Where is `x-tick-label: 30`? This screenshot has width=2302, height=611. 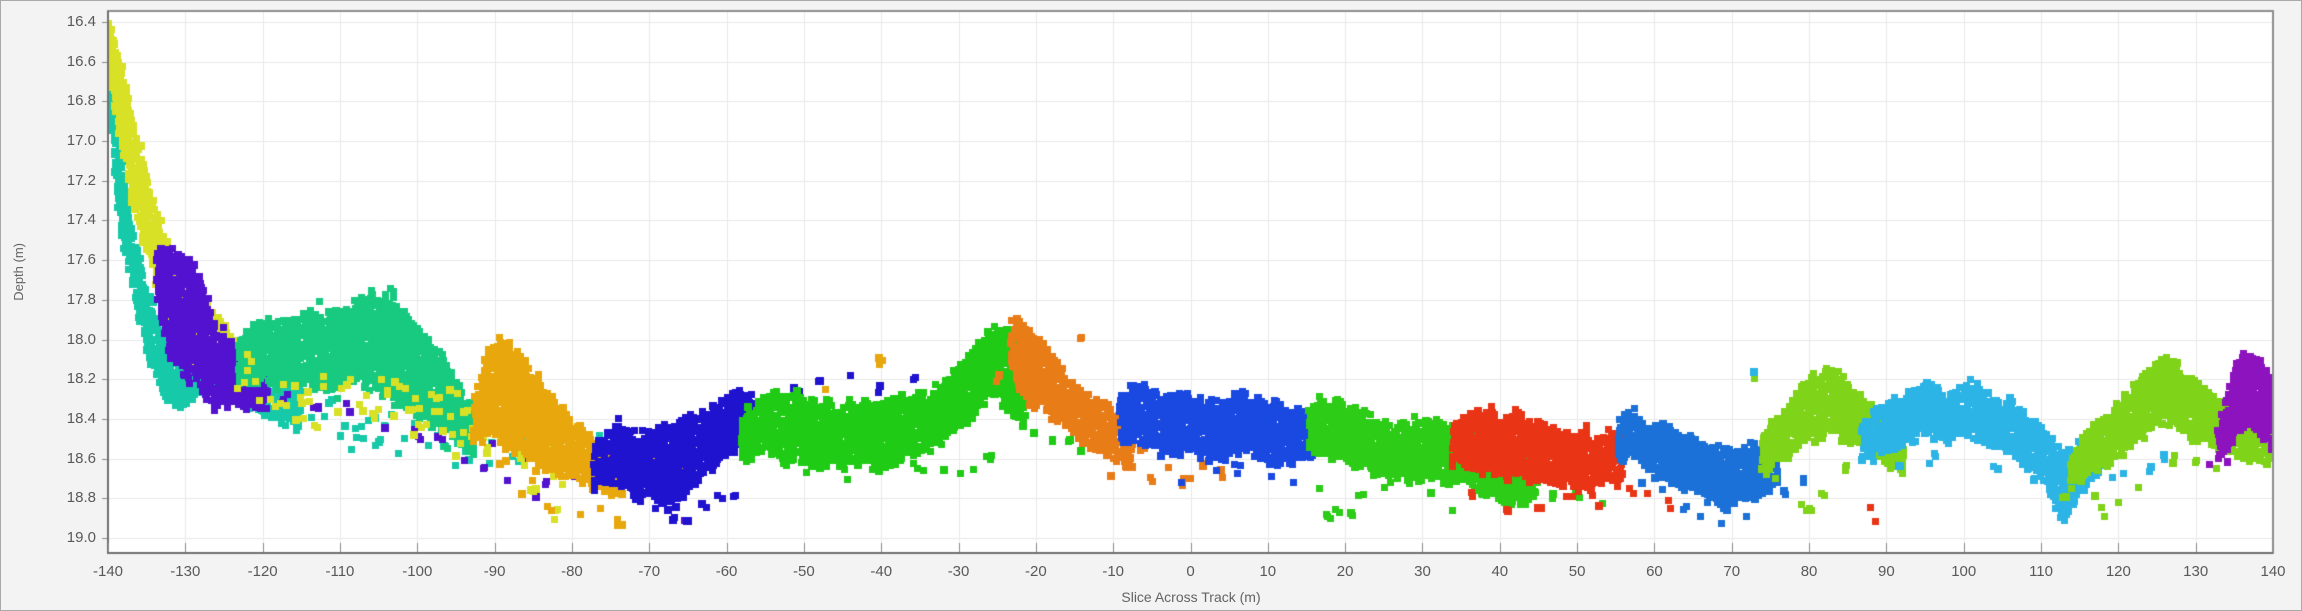
x-tick-label: 30 is located at coordinates (1422, 571).